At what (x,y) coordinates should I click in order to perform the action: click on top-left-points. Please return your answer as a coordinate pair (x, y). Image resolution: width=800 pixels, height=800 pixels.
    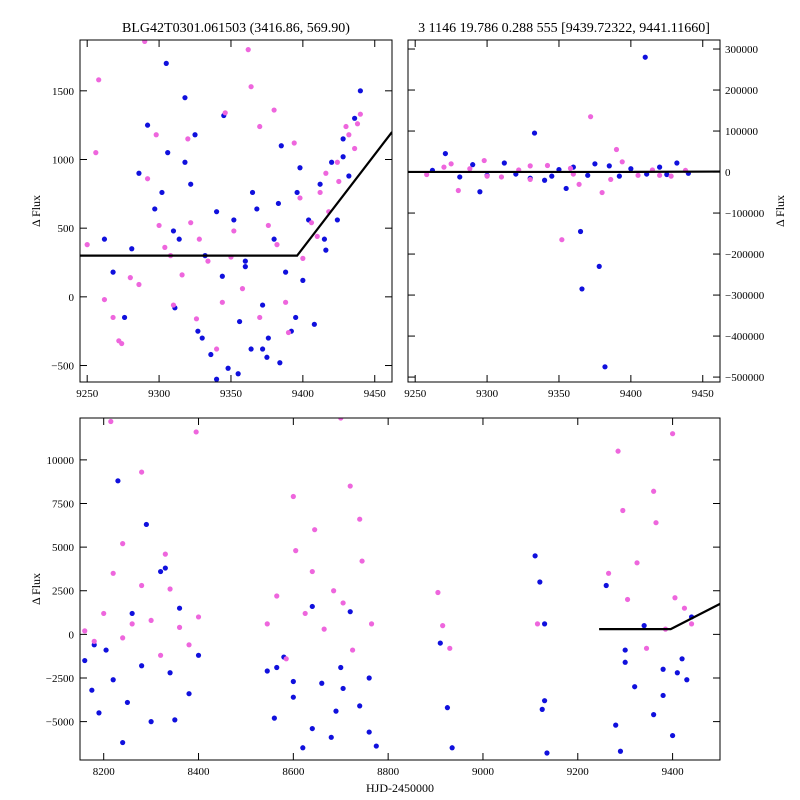
    Looking at the image, I should click on (223, 211).